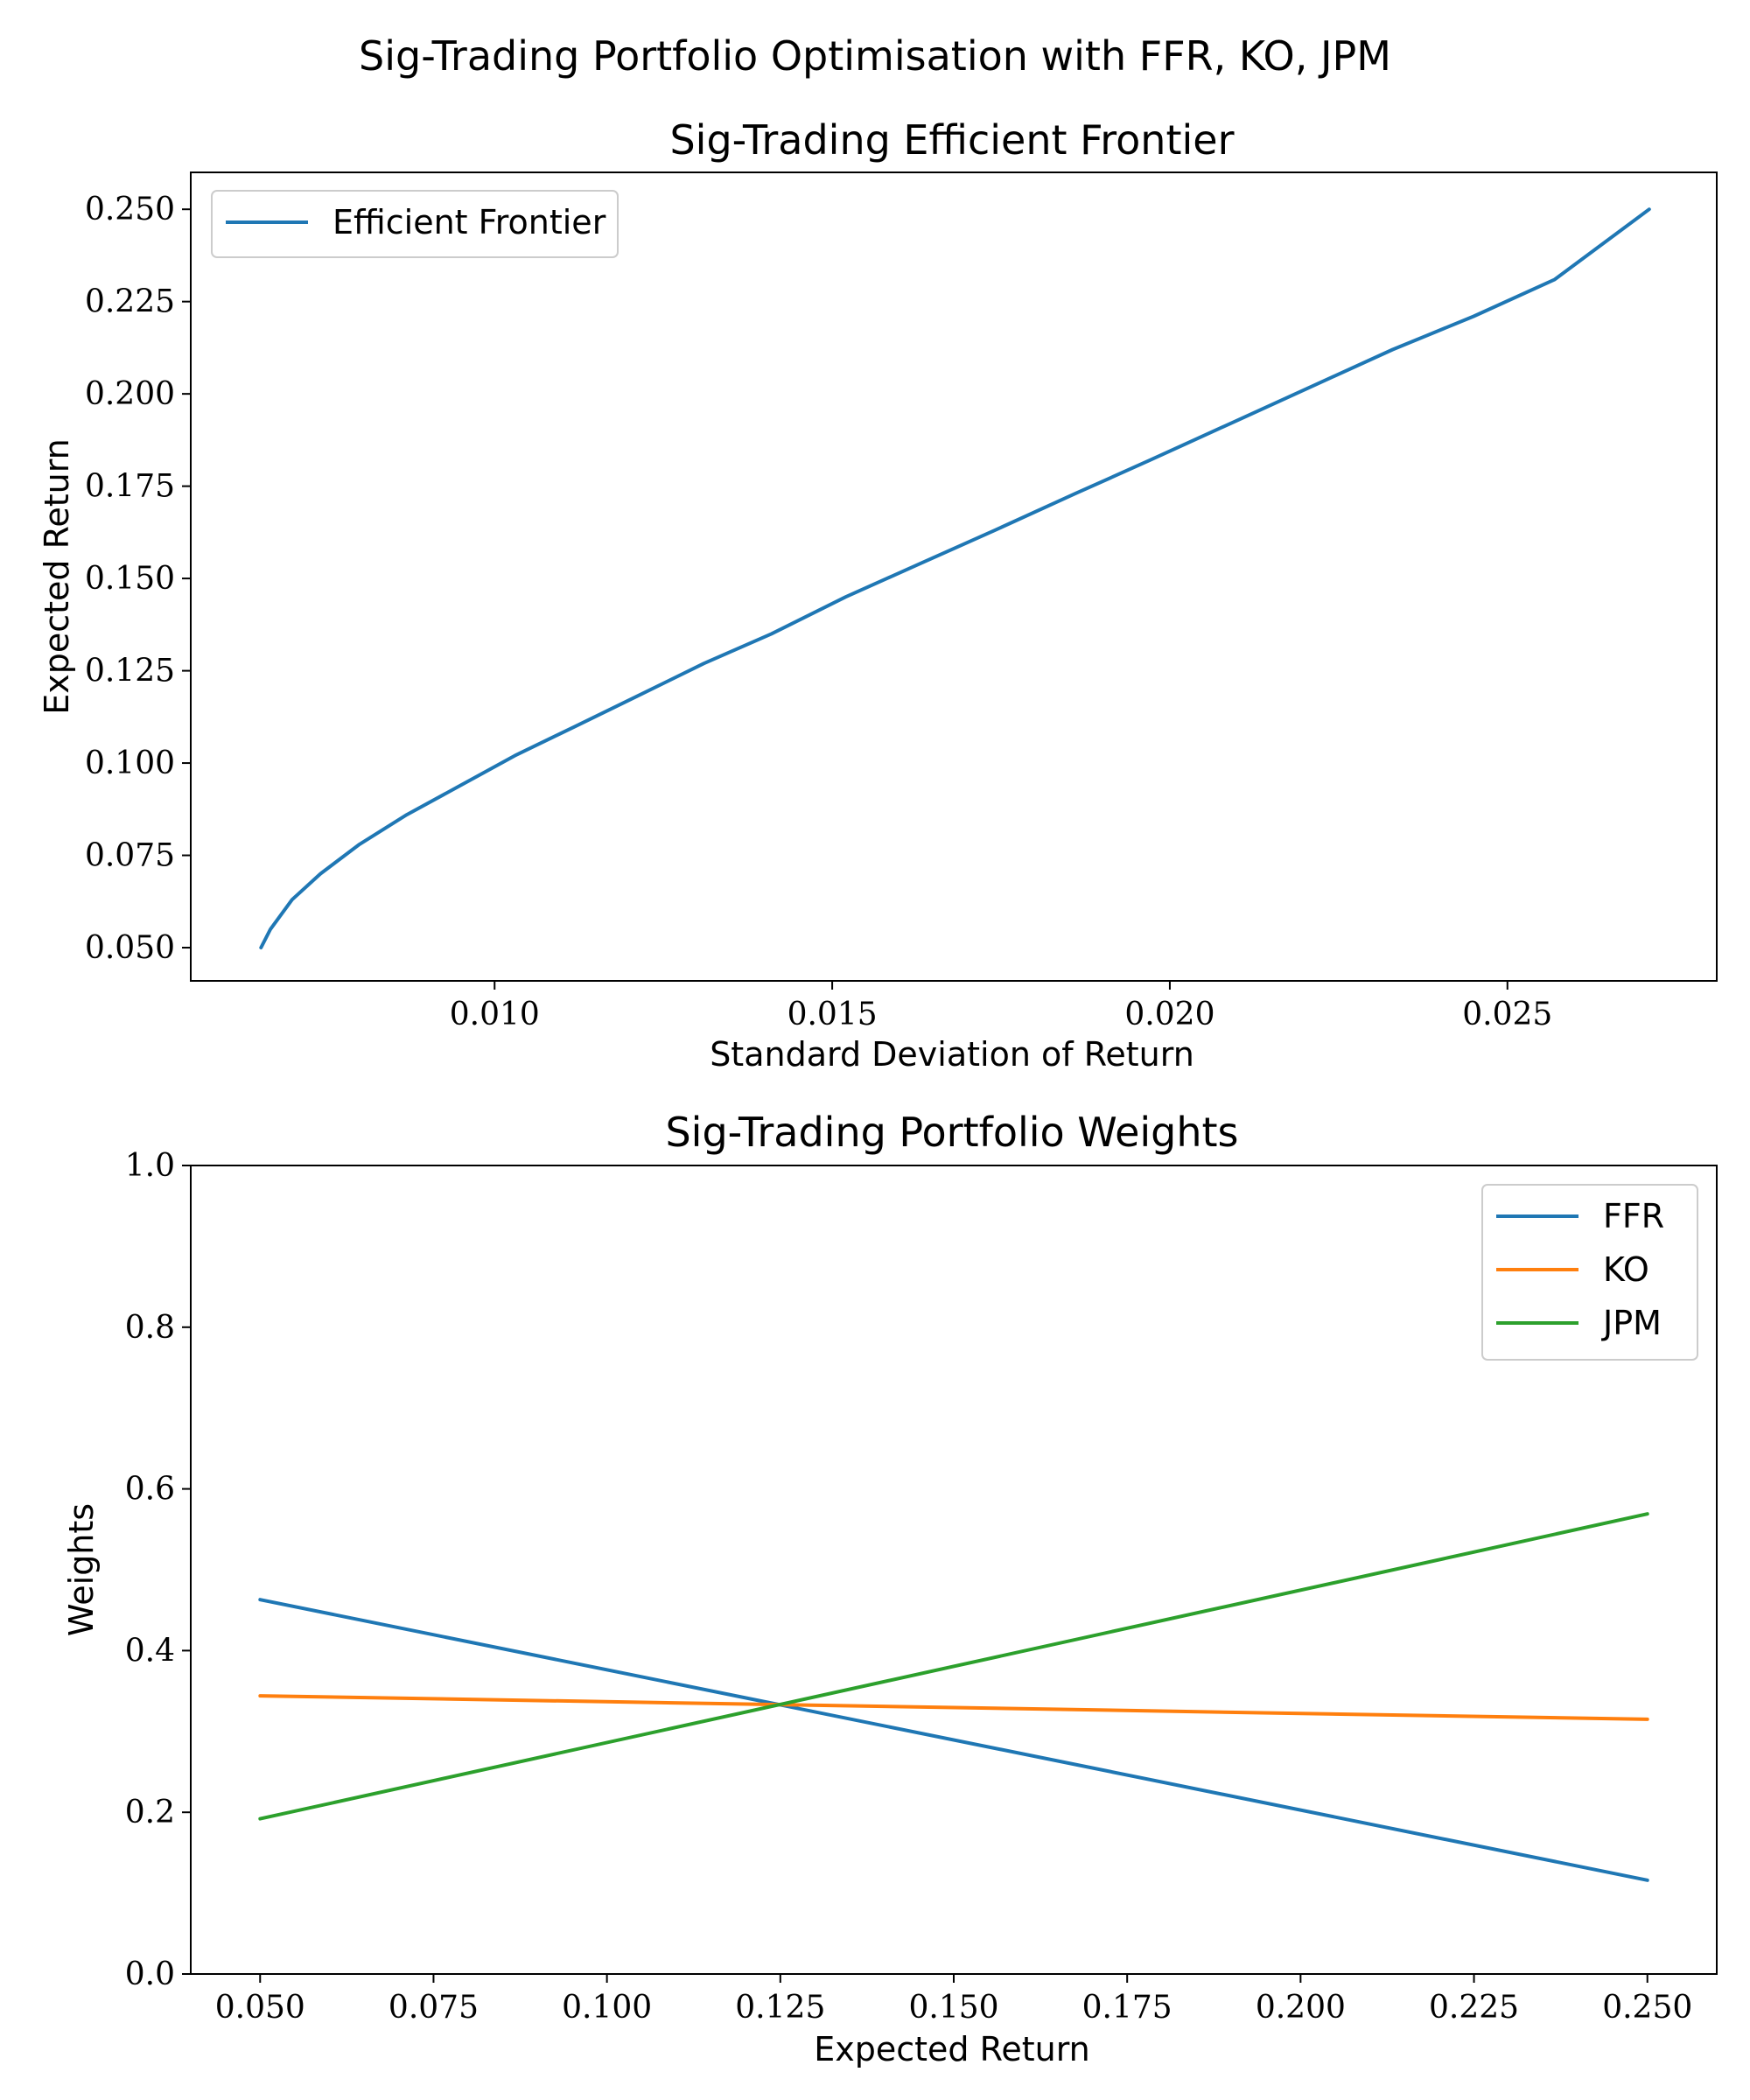  I want to click on y-tick-label: 0.8, so click(150, 1328).